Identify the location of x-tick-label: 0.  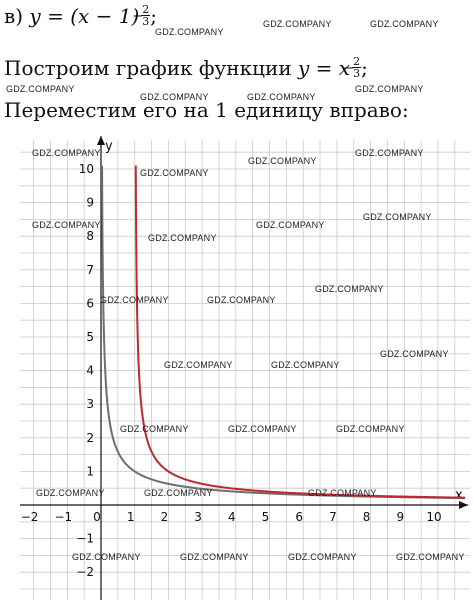
(97, 517).